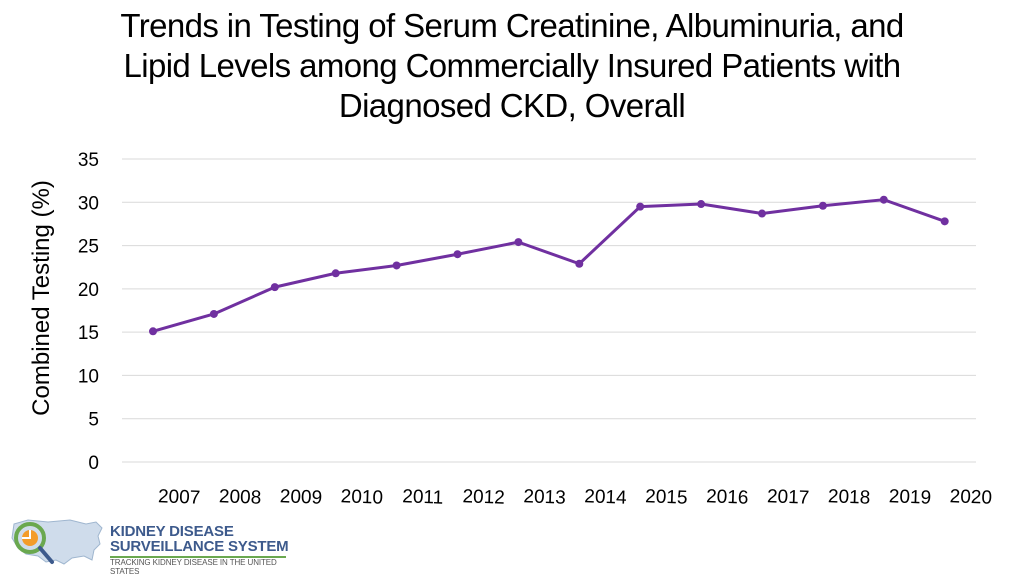 The image size is (1024, 576). Describe the element at coordinates (423, 497) in the screenshot. I see `x-tick-label: 2011` at that location.